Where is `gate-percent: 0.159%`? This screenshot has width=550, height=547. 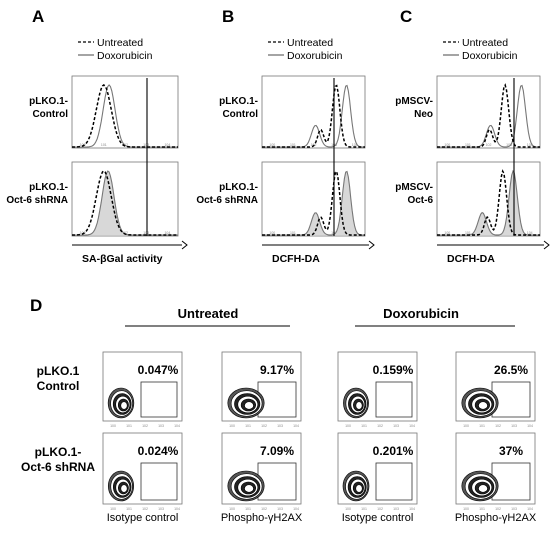
gate-percent: 0.159% is located at coordinates (393, 370).